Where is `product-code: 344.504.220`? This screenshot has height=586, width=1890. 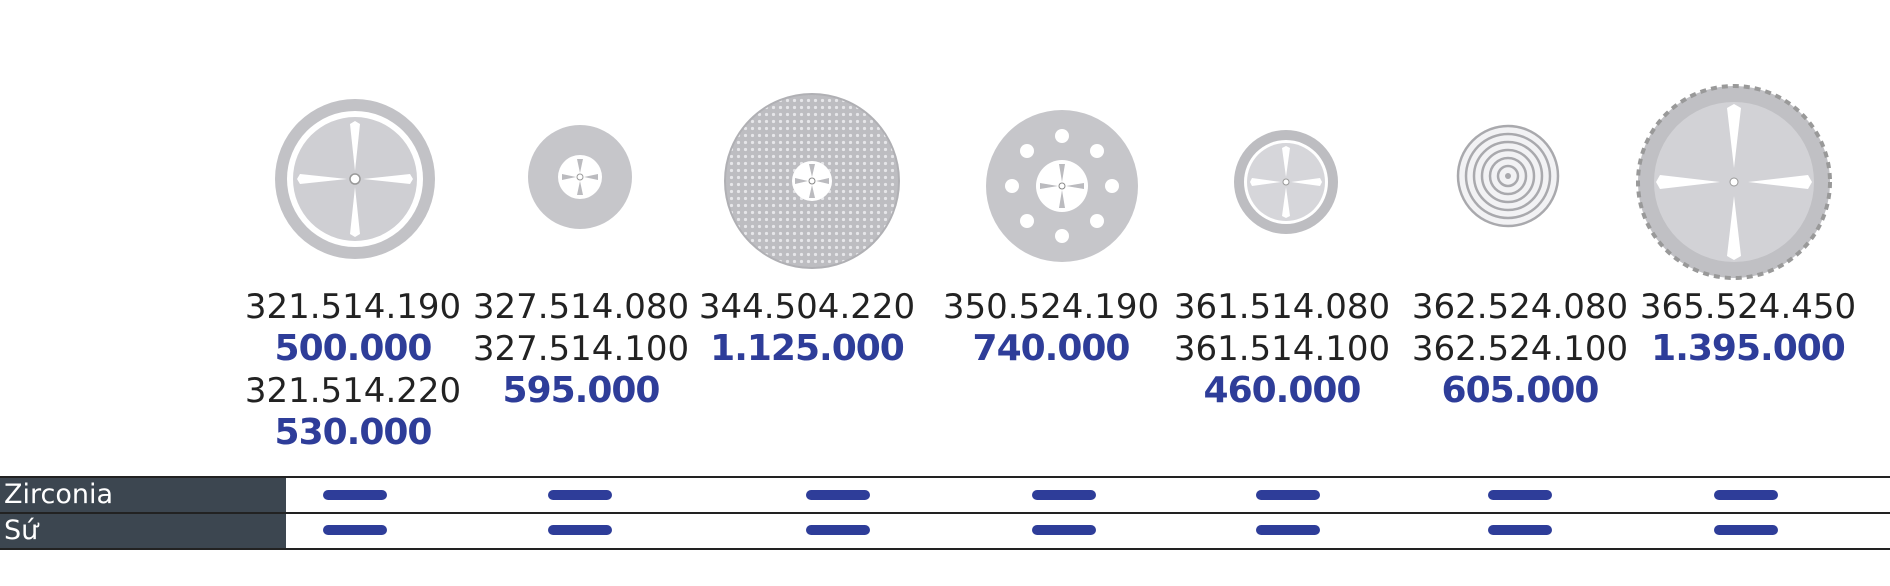 product-code: 344.504.220 is located at coordinates (807, 307).